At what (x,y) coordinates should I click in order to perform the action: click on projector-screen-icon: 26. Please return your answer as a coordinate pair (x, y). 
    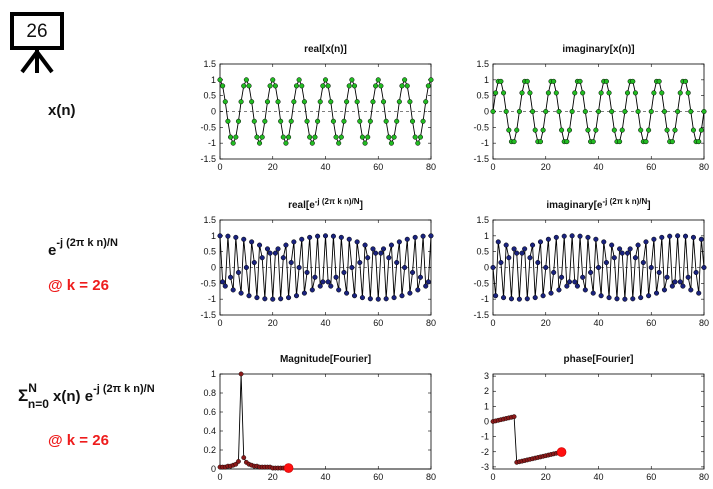
    Looking at the image, I should click on (37, 31).